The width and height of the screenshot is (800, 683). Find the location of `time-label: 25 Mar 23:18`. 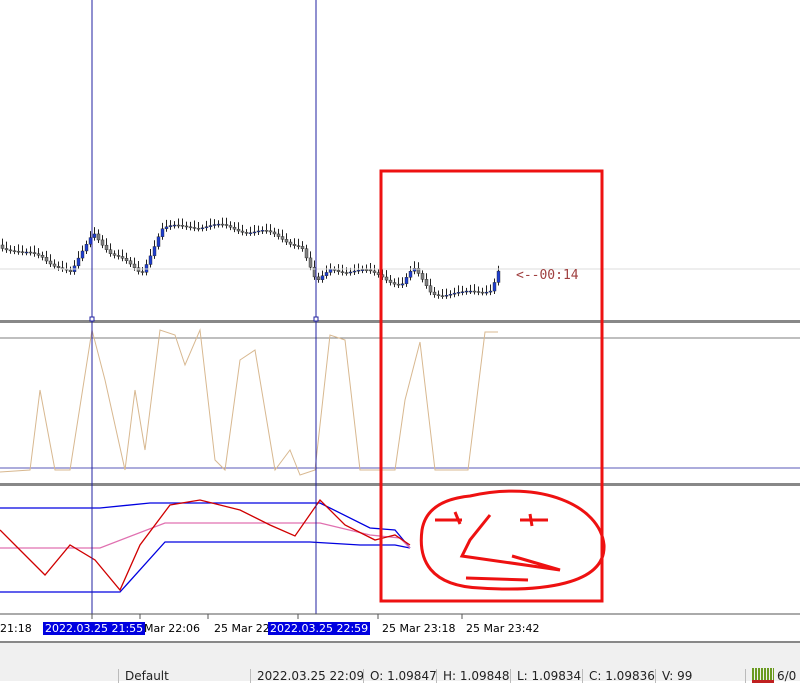

time-label: 25 Mar 23:18 is located at coordinates (419, 628).